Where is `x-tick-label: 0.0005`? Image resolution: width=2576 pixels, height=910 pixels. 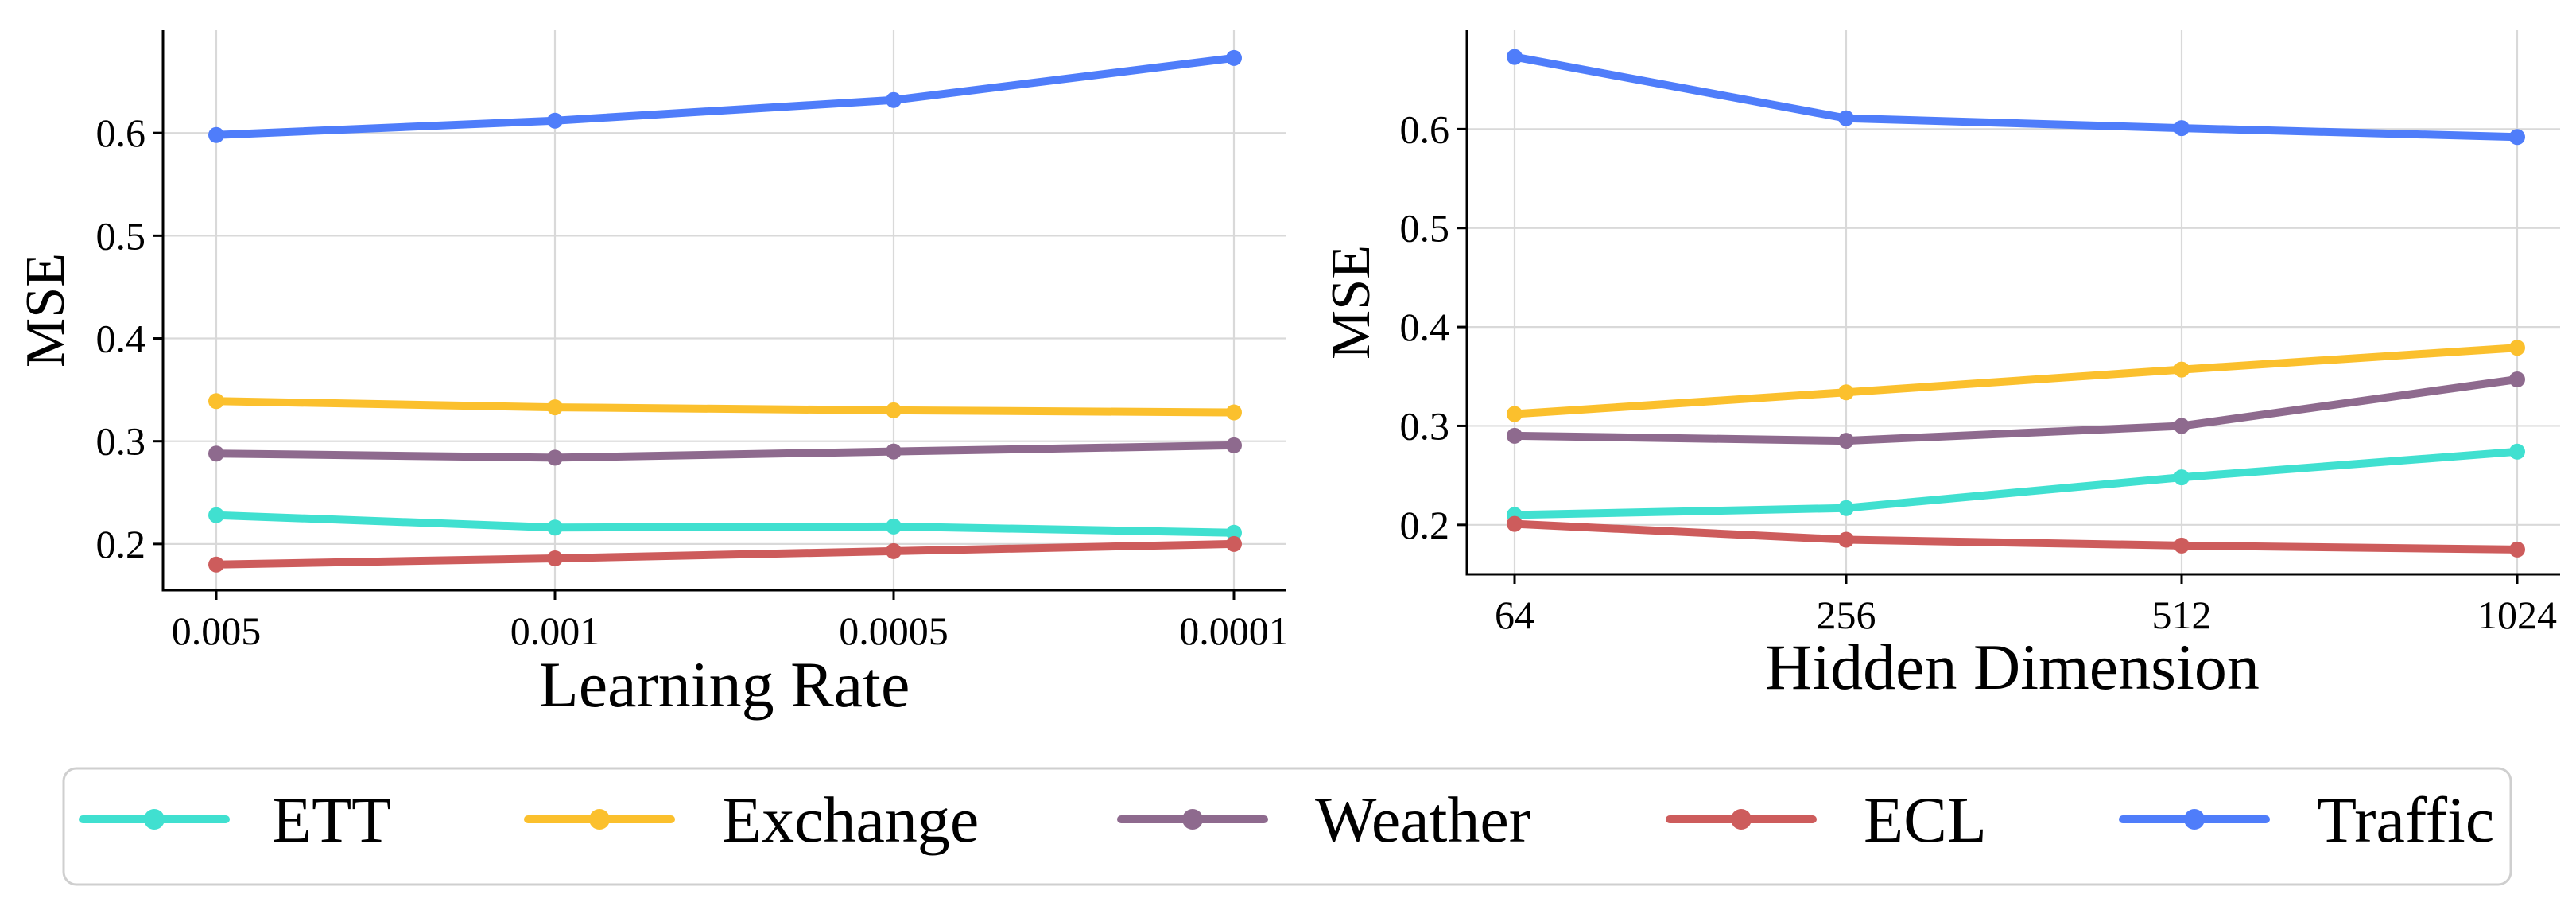 x-tick-label: 0.0005 is located at coordinates (894, 631).